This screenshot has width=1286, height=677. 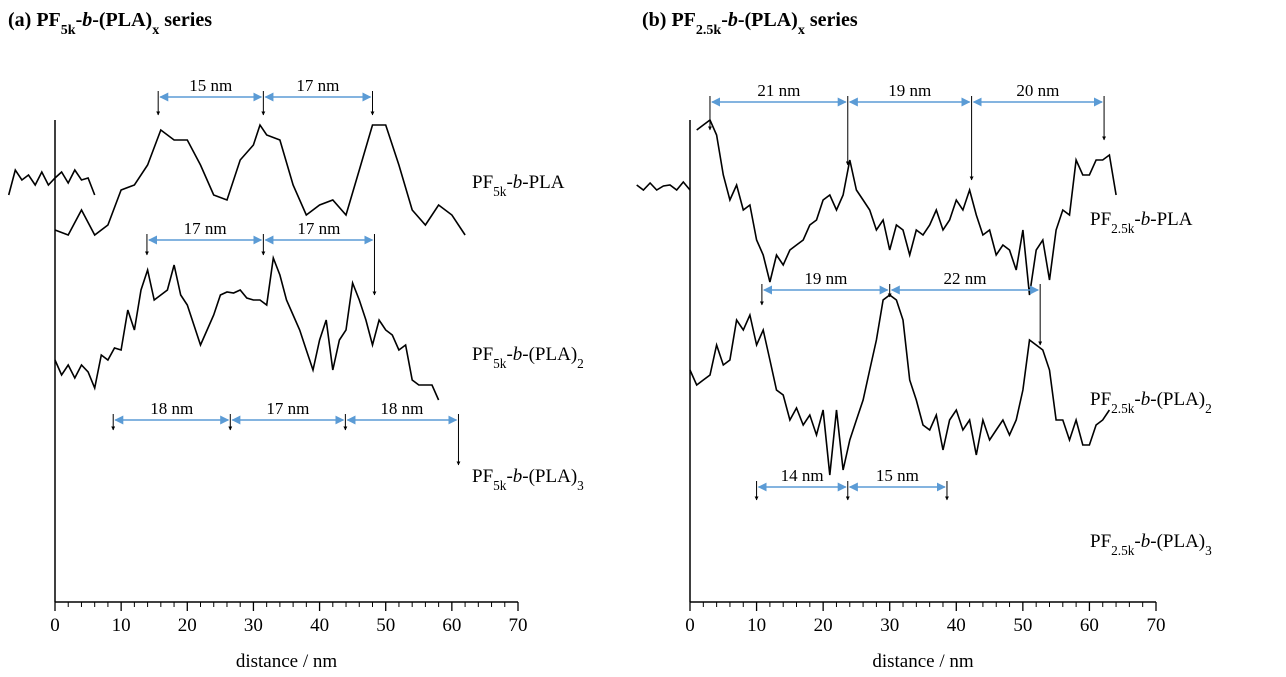 I want to click on series-label: PF2.5k-b-(PLA)2, so click(x=1151, y=402).